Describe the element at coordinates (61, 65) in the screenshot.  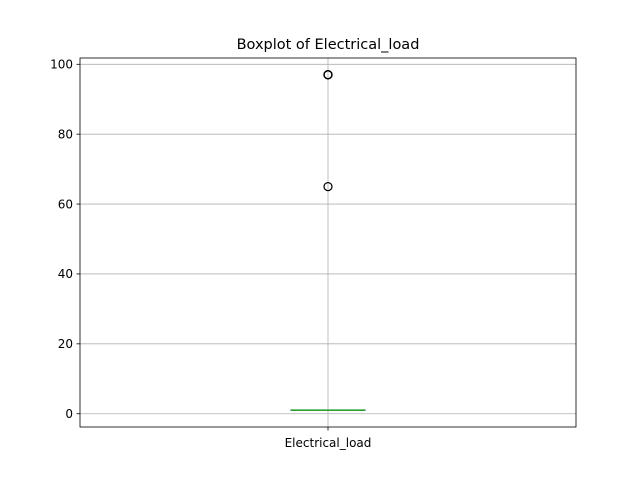
I see `y-tick-label: 100` at that location.